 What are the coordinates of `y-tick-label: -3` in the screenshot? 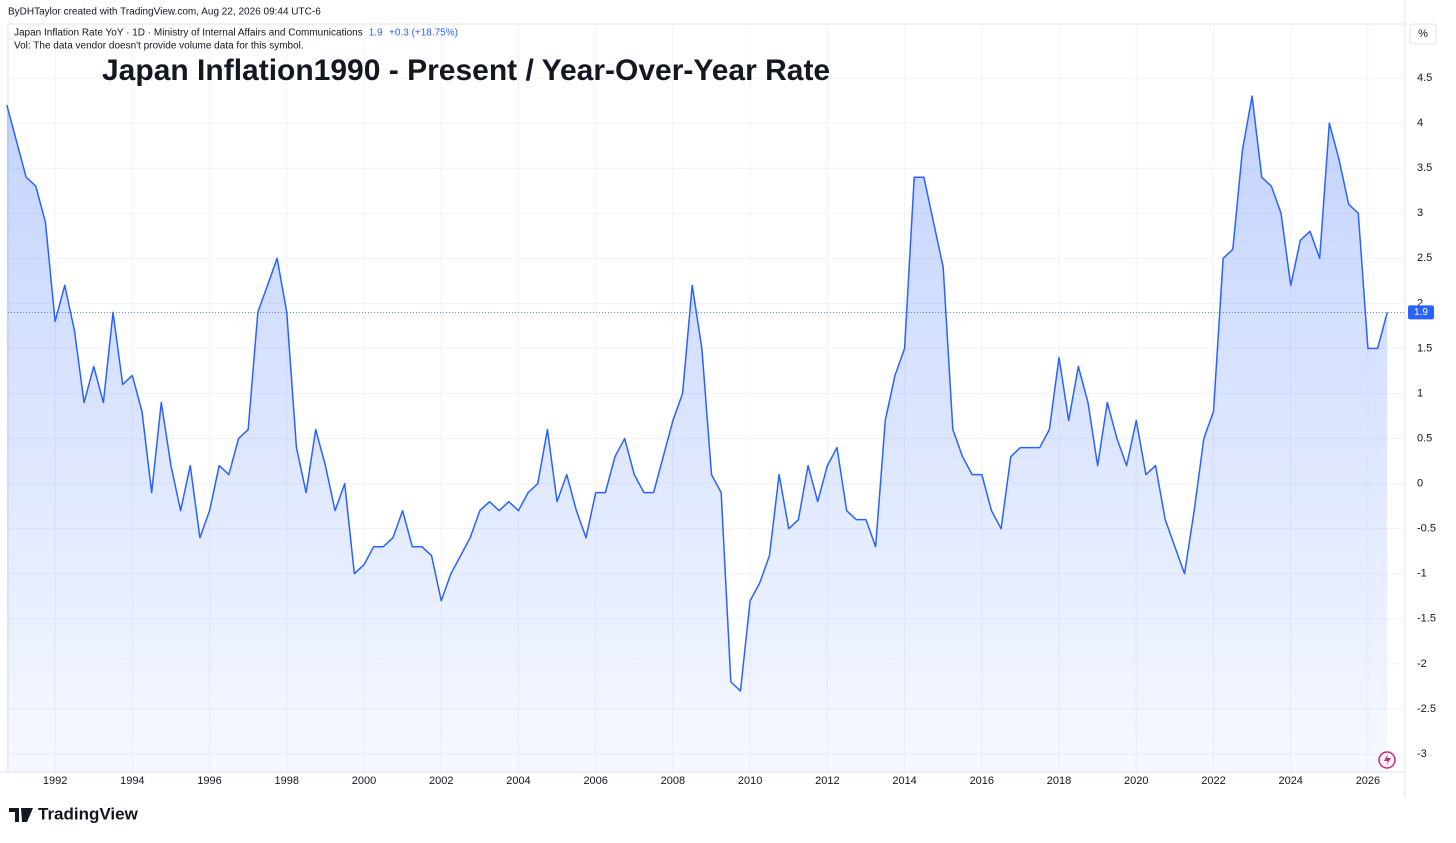 It's located at (1422, 754).